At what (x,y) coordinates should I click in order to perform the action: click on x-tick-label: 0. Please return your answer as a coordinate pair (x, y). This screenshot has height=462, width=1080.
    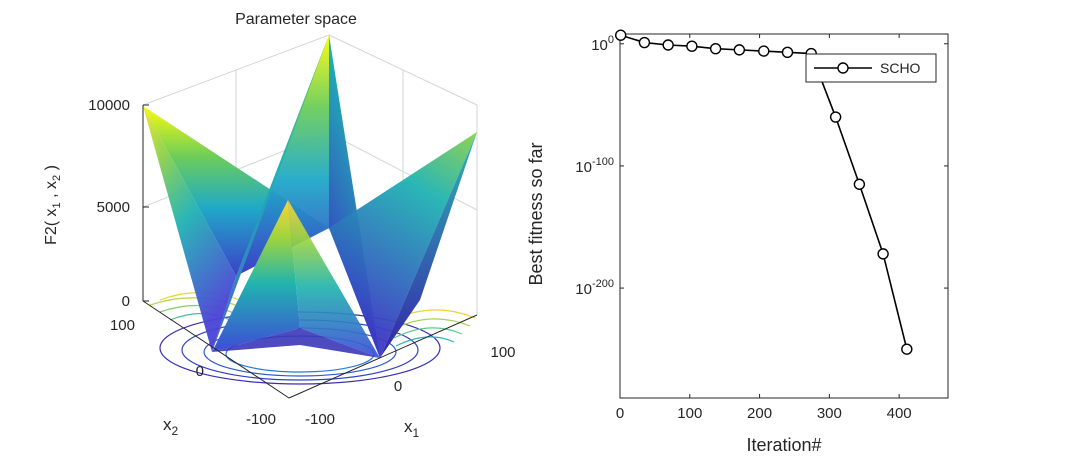
    Looking at the image, I should click on (620, 413).